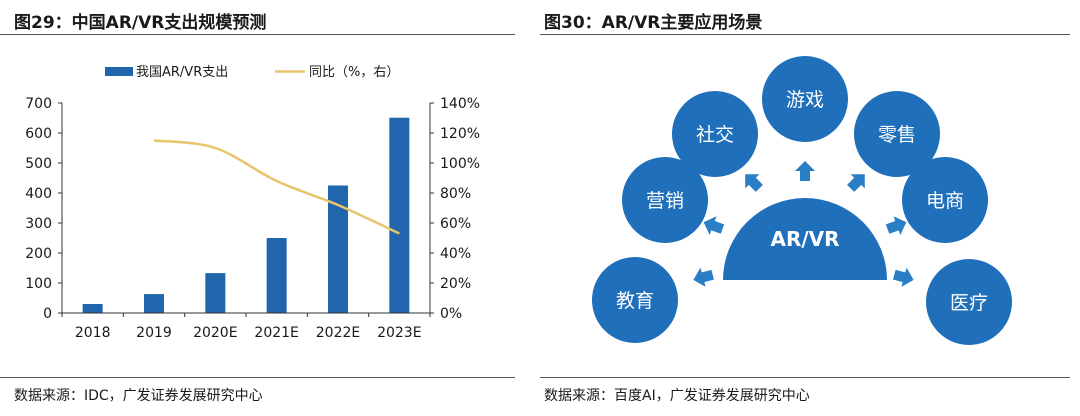 This screenshot has width=1080, height=416. I want to click on category-label: 2018, so click(93, 333).